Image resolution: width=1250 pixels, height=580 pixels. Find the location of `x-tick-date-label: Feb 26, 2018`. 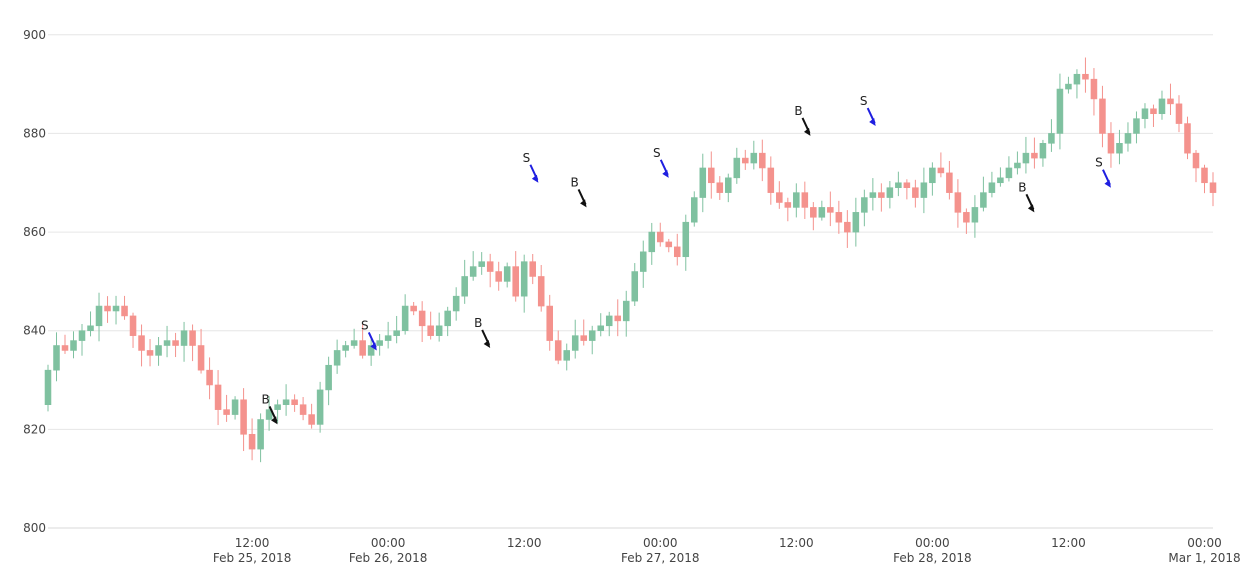

x-tick-date-label: Feb 26, 2018 is located at coordinates (388, 558).